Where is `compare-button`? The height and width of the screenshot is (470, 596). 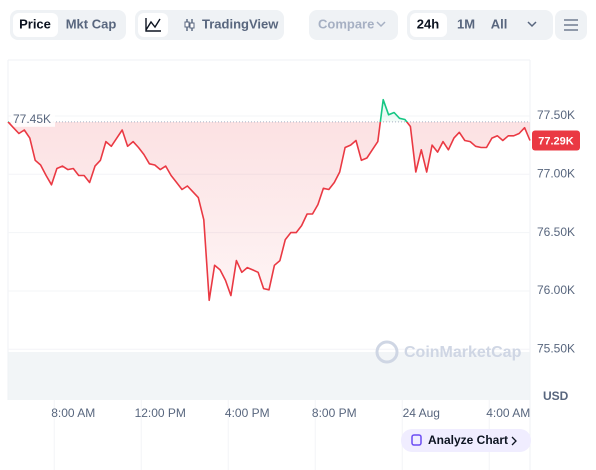
compare-button is located at coordinates (353, 25).